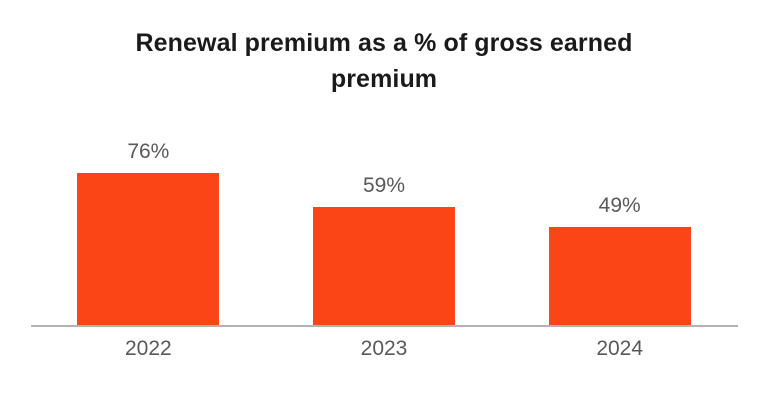  What do you see at coordinates (384, 326) in the screenshot?
I see `x-axis-line` at bounding box center [384, 326].